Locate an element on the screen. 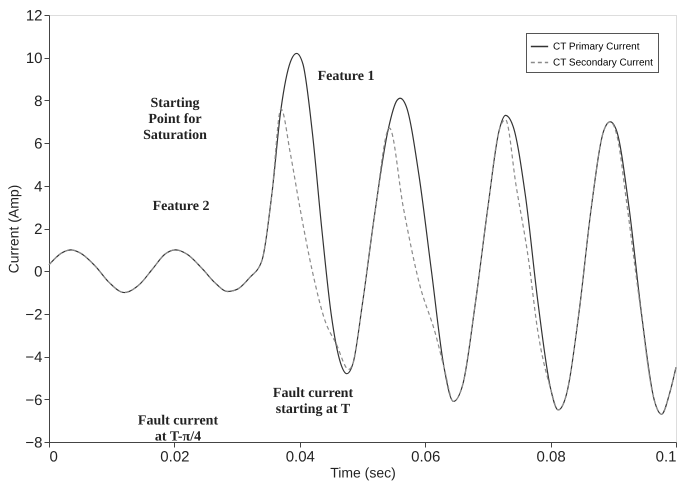 The width and height of the screenshot is (689, 484). x-tick-label: 0.06 is located at coordinates (425, 457).